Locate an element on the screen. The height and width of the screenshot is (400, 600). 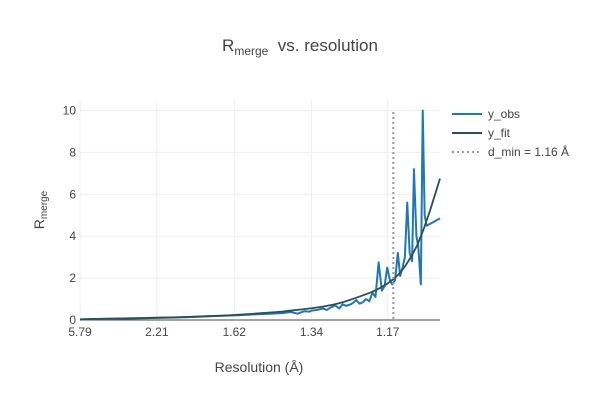
chart-title-subscript: merge is located at coordinates (251, 51).